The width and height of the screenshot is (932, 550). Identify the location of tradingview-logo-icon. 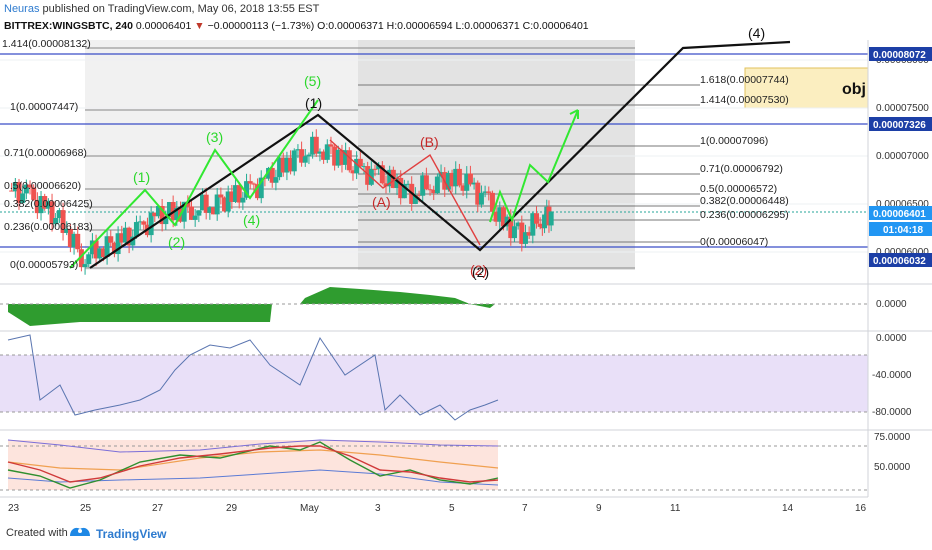
(80, 531).